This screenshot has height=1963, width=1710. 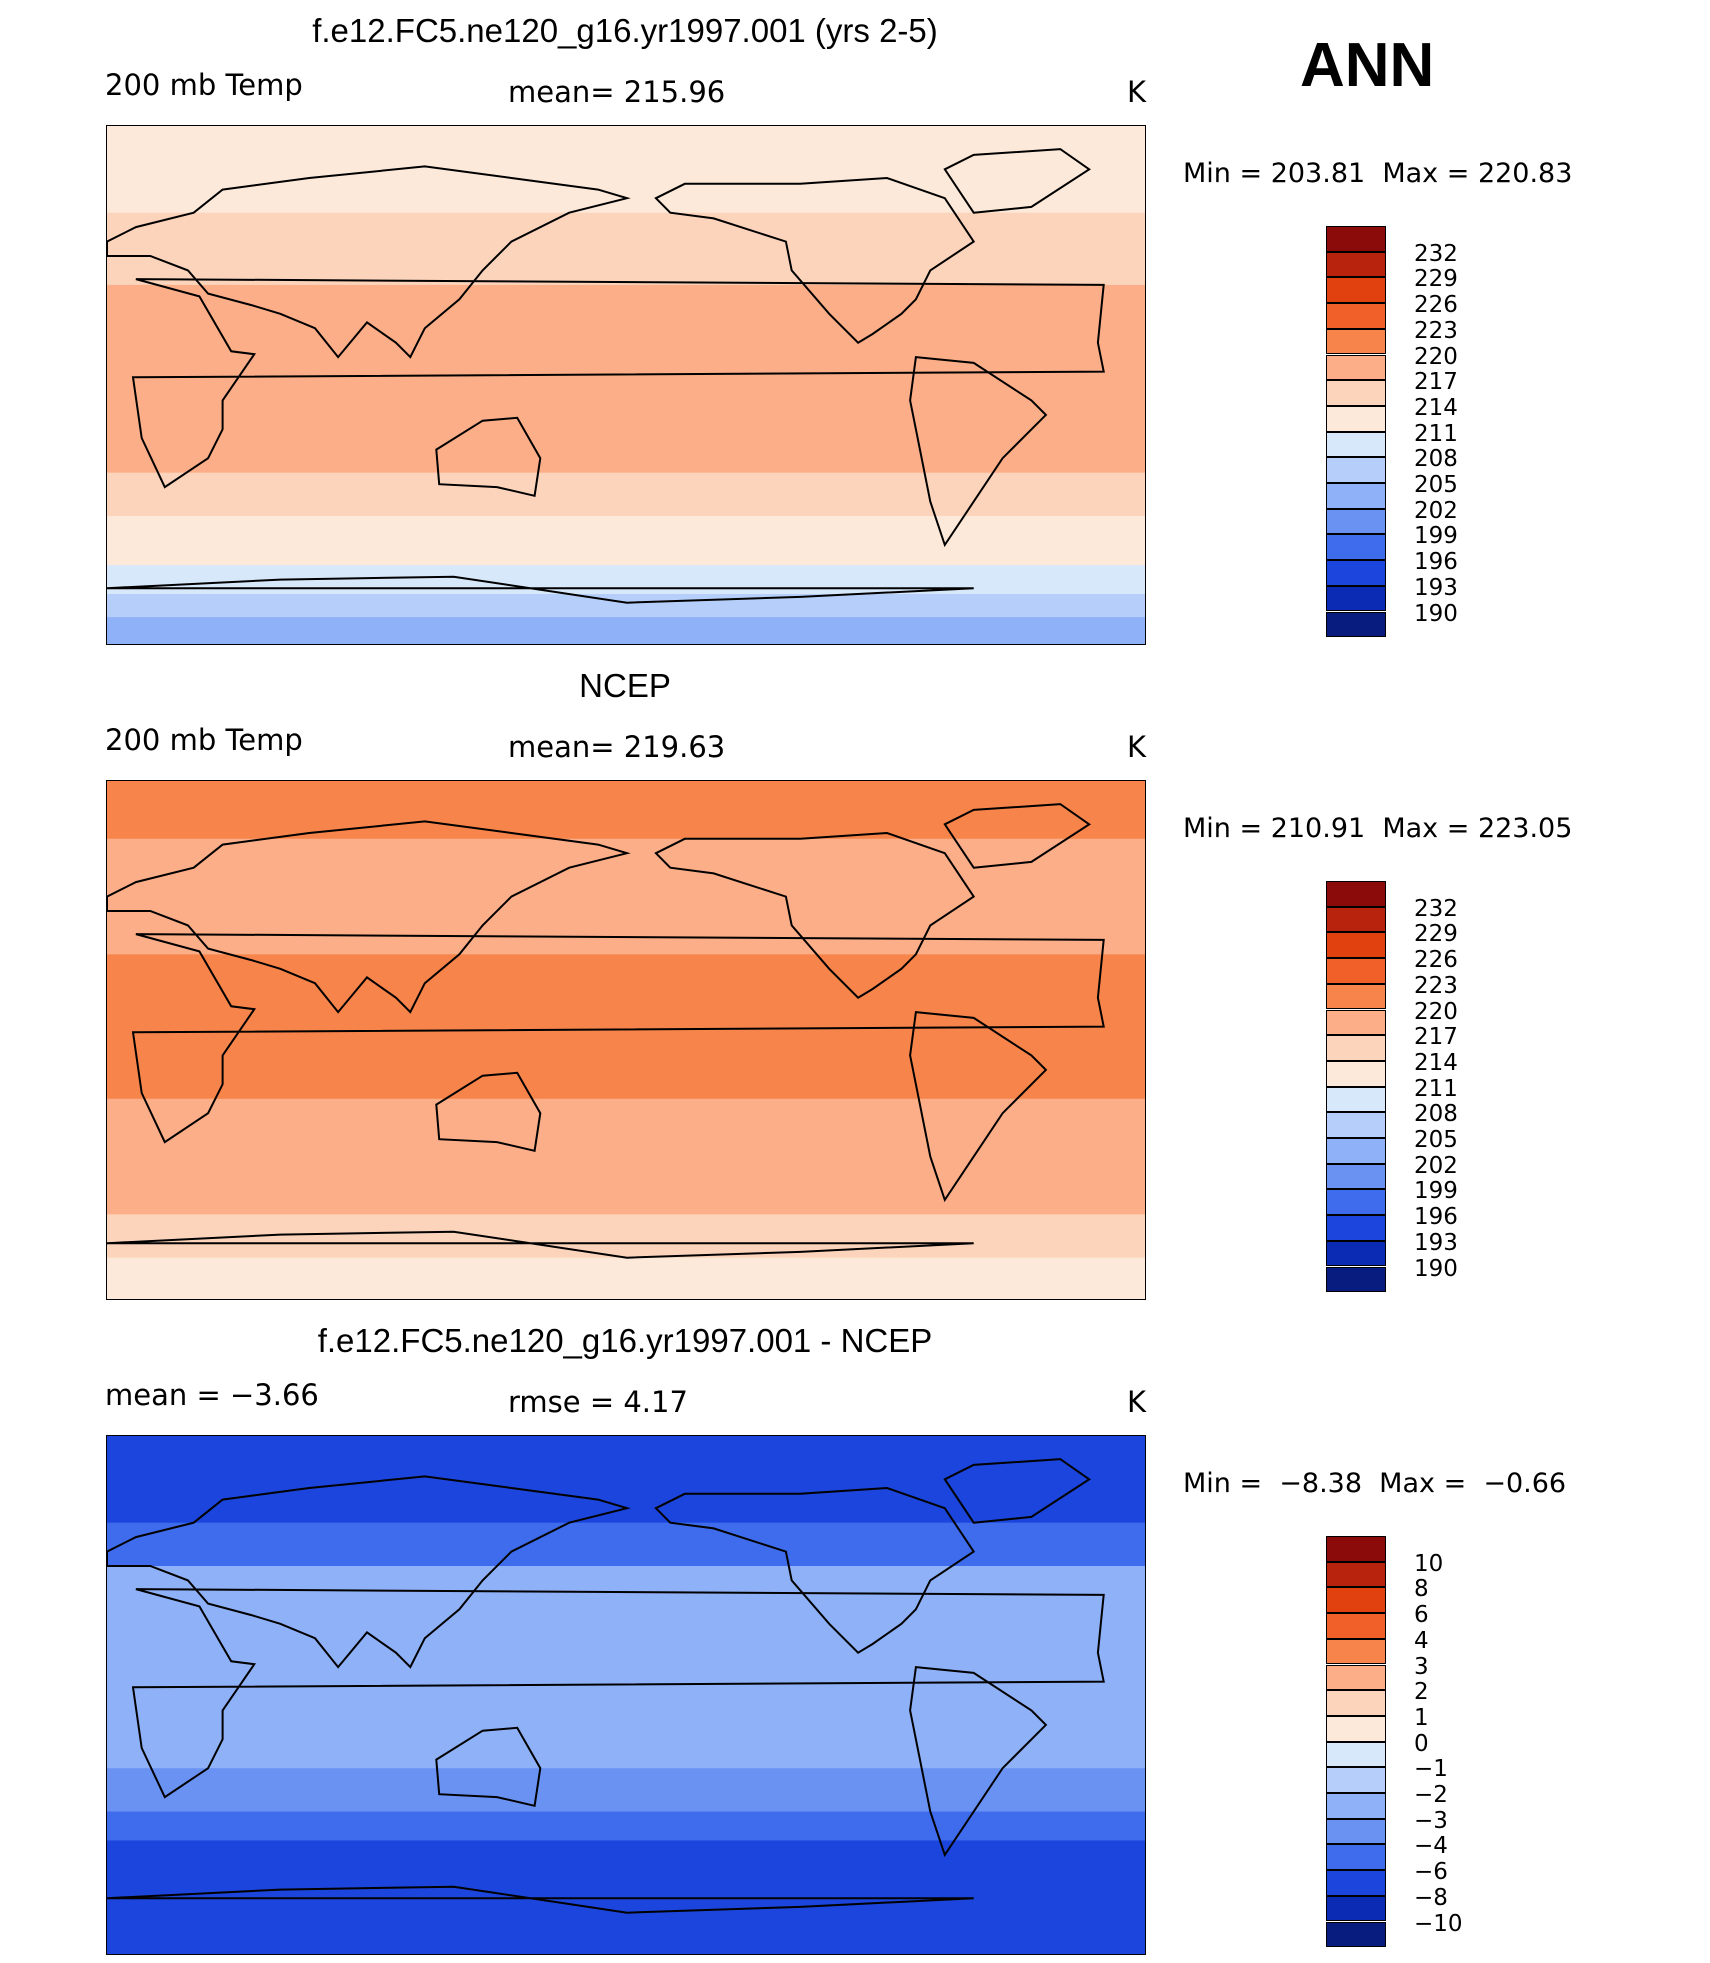 What do you see at coordinates (617, 747) in the screenshot?
I see `panel-center-label: mean= 219.63` at bounding box center [617, 747].